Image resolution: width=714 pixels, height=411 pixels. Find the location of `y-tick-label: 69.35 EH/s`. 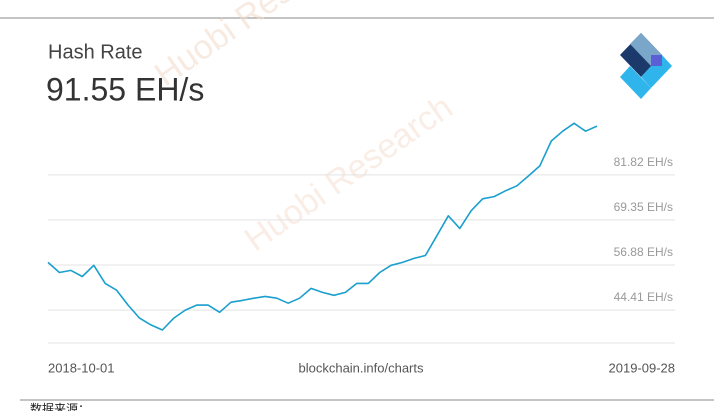

y-tick-label: 69.35 EH/s is located at coordinates (643, 207).